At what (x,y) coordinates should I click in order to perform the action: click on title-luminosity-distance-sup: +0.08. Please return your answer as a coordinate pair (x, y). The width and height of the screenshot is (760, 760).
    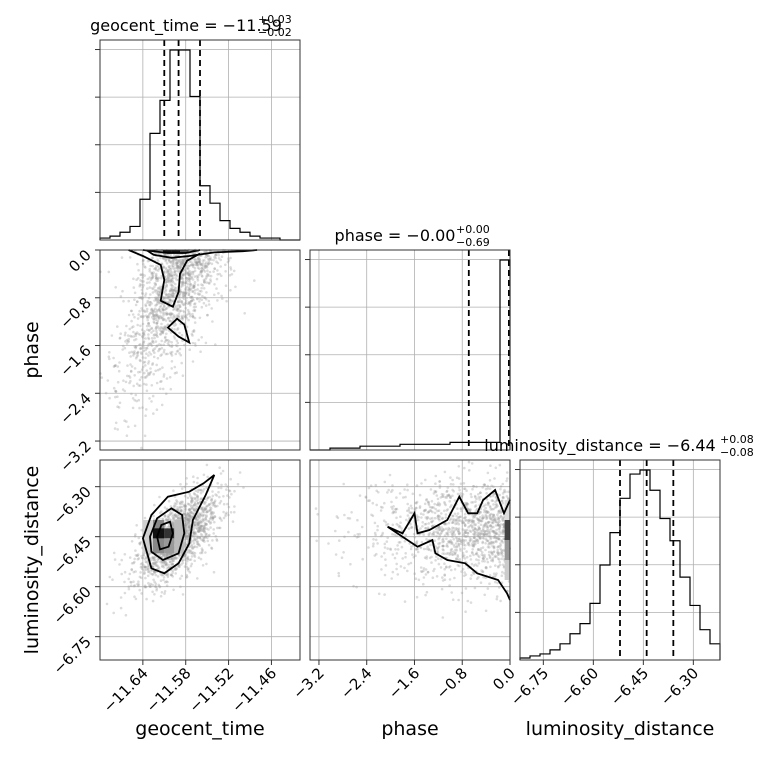
    Looking at the image, I should click on (737, 439).